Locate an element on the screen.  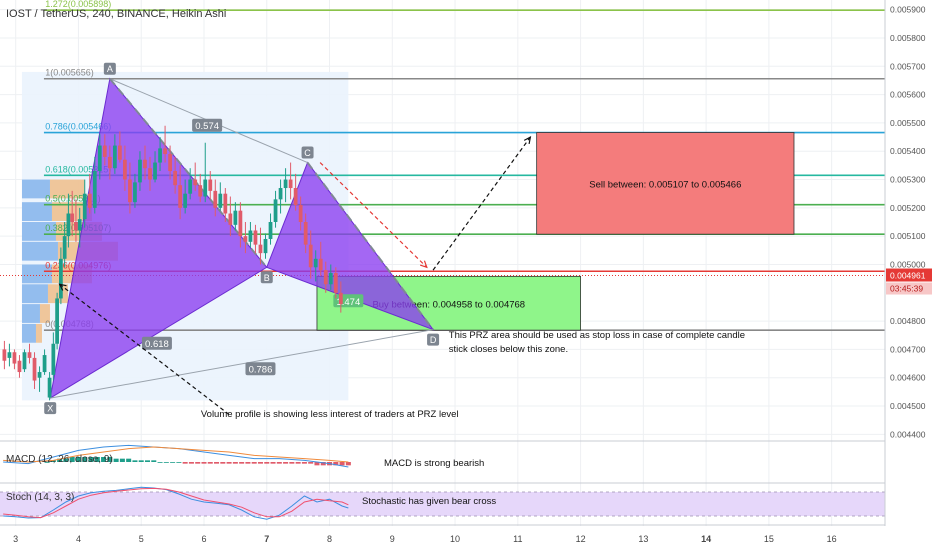
time-tick-label: 12 is located at coordinates (581, 539).